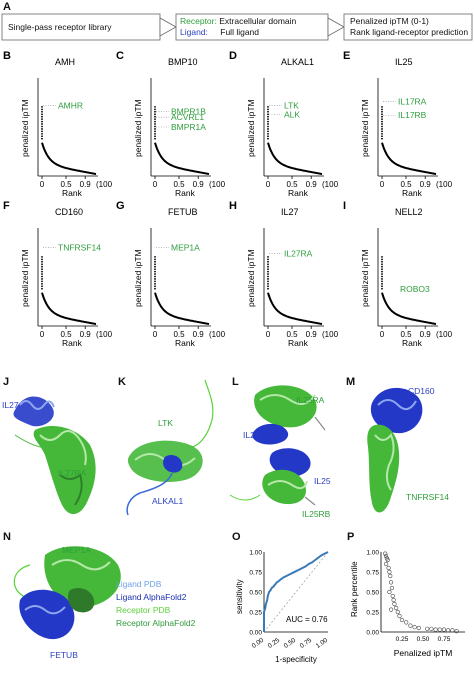 This screenshot has width=474, height=675. I want to click on x-tick-label: 0.00, so click(258, 643).